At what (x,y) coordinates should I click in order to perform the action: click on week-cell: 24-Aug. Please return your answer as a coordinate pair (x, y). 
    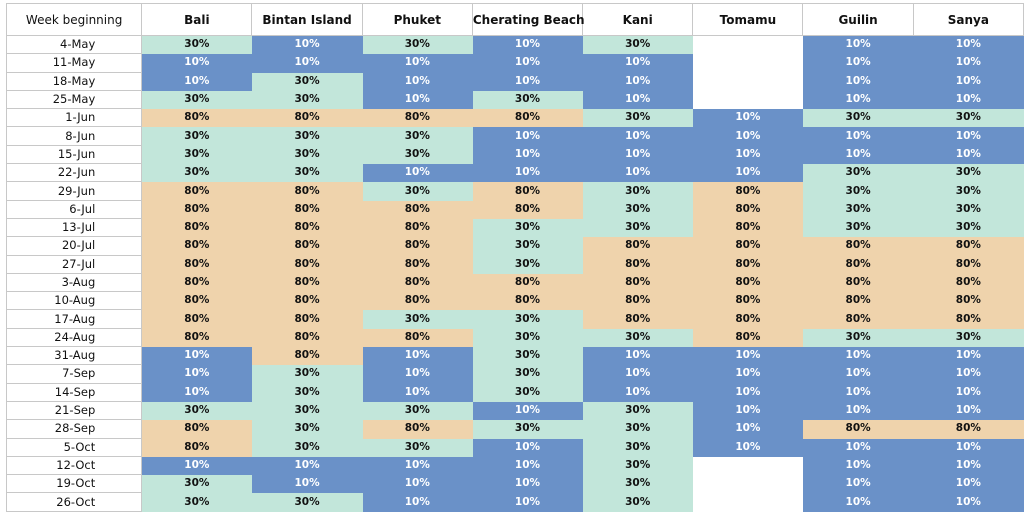
    Looking at the image, I should click on (74, 337).